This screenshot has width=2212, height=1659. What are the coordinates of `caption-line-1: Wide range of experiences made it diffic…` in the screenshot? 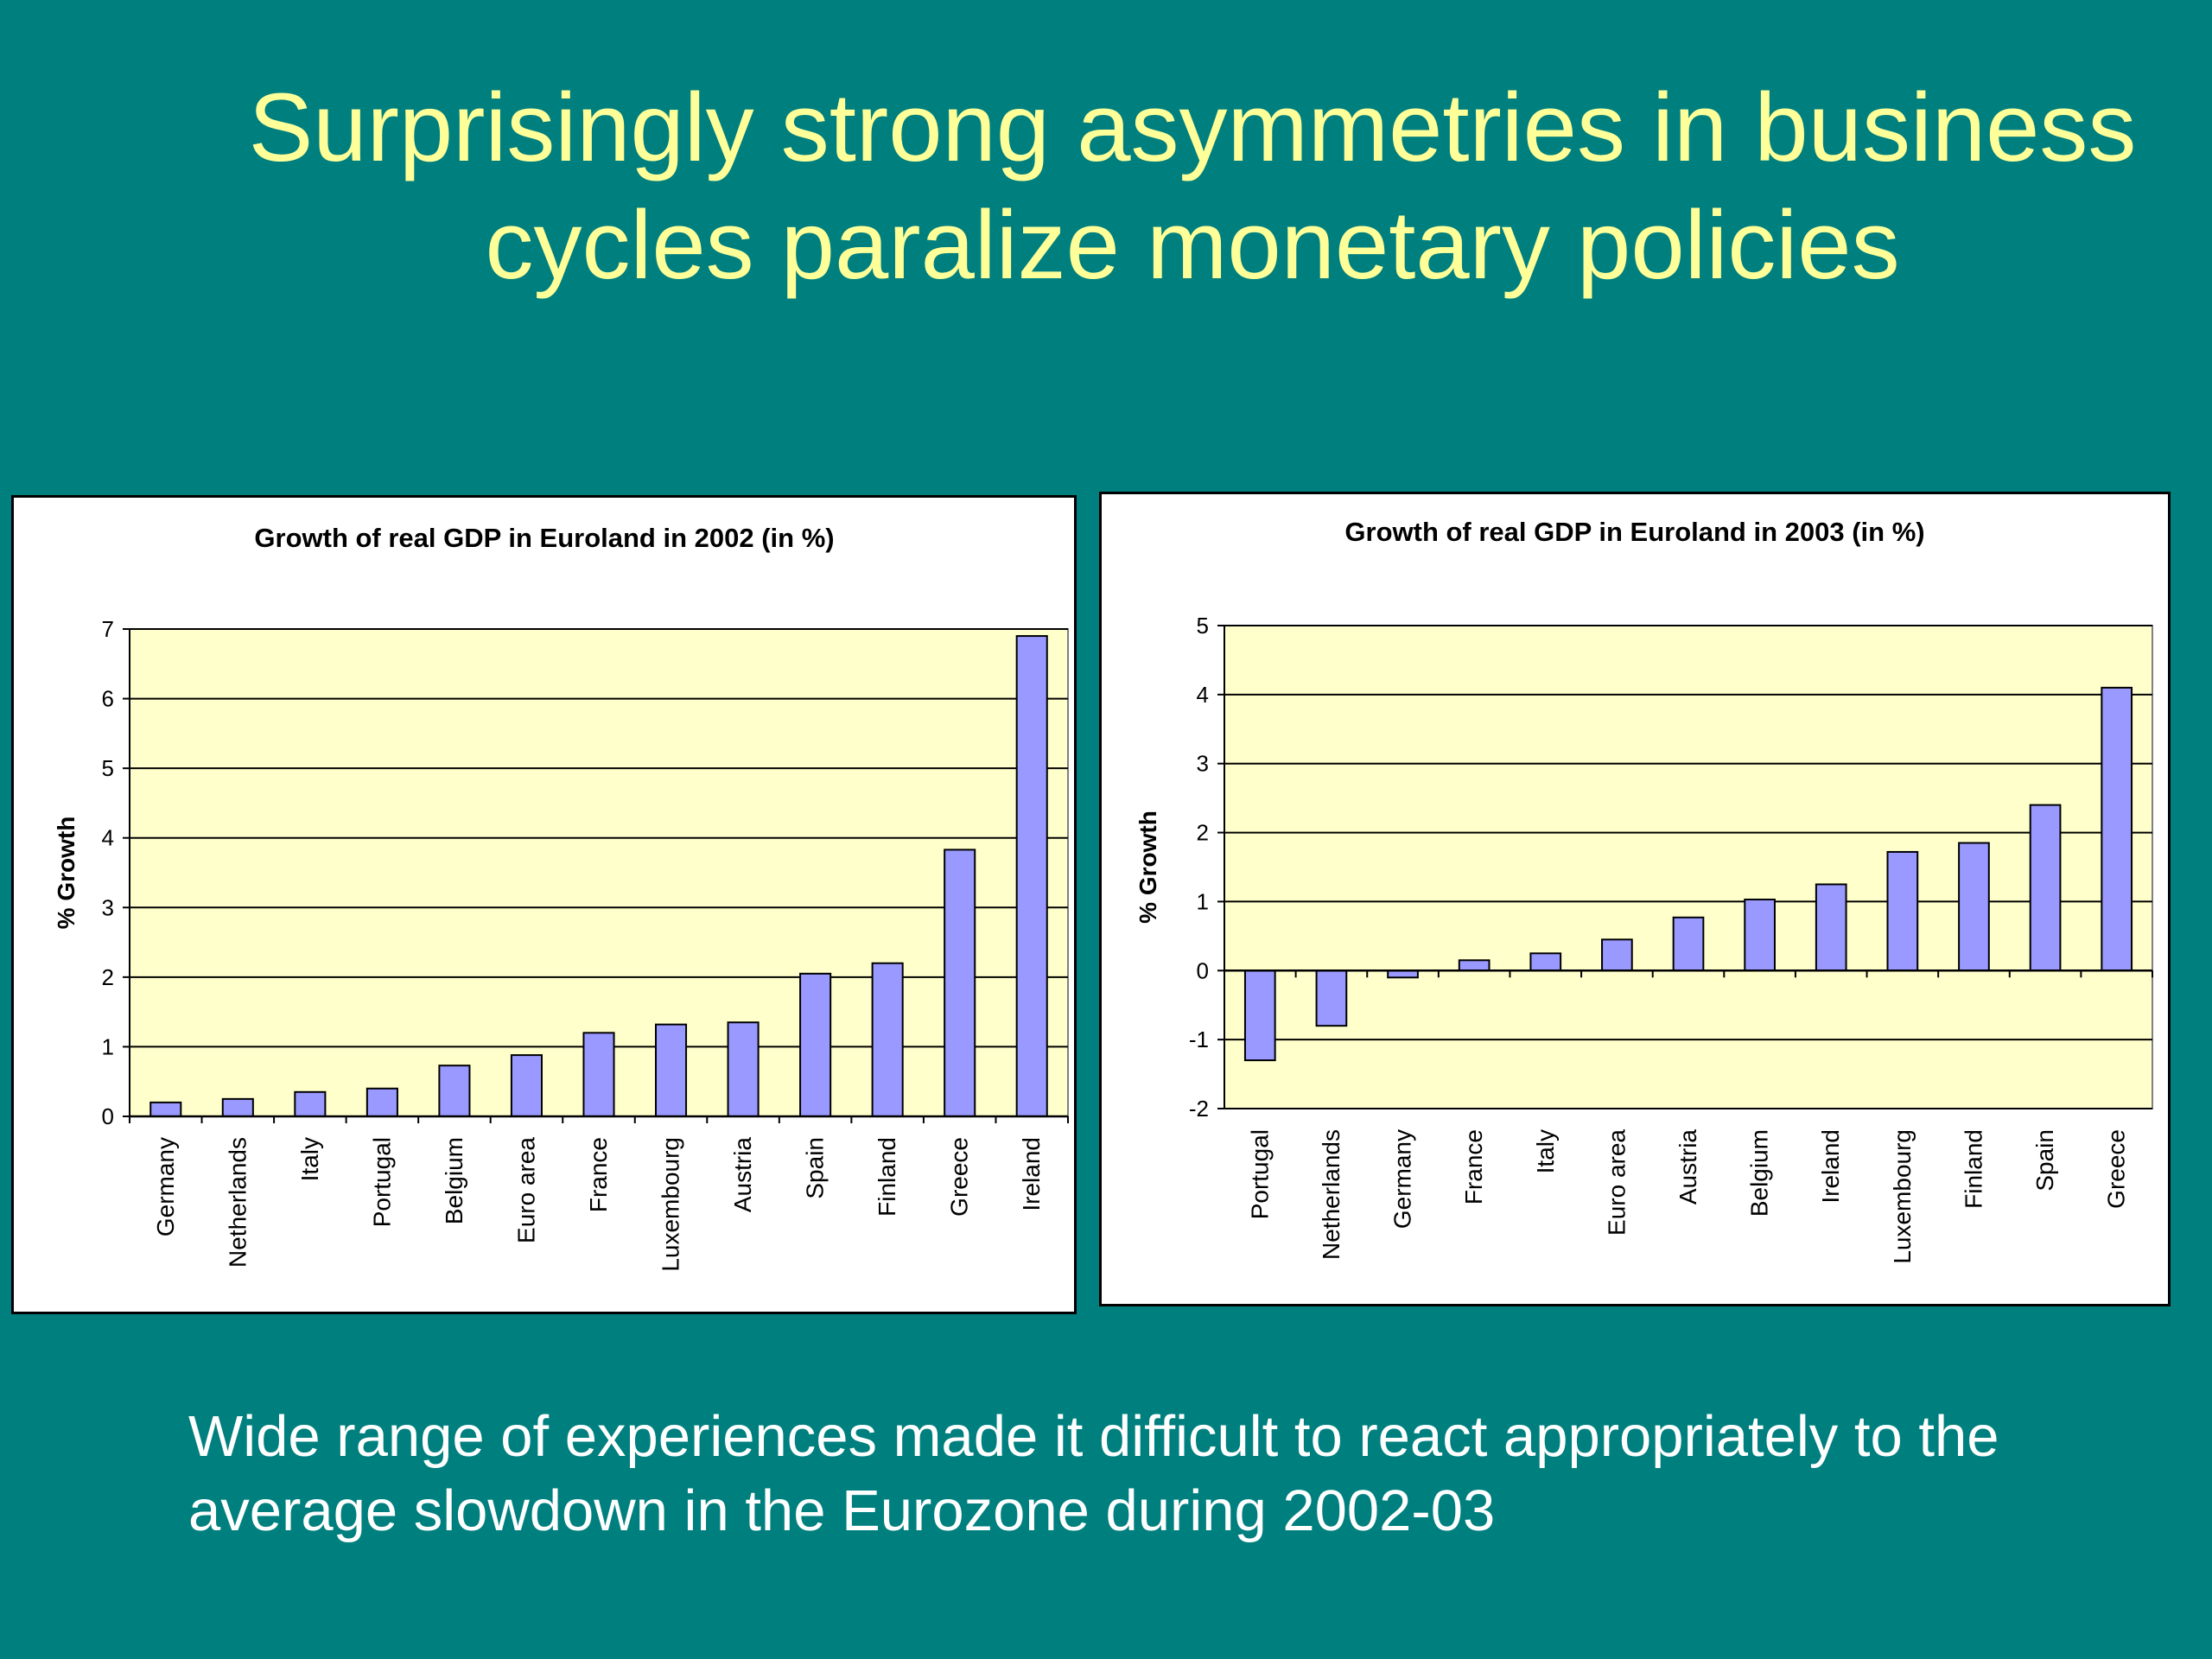 It's located at (1093, 1436).